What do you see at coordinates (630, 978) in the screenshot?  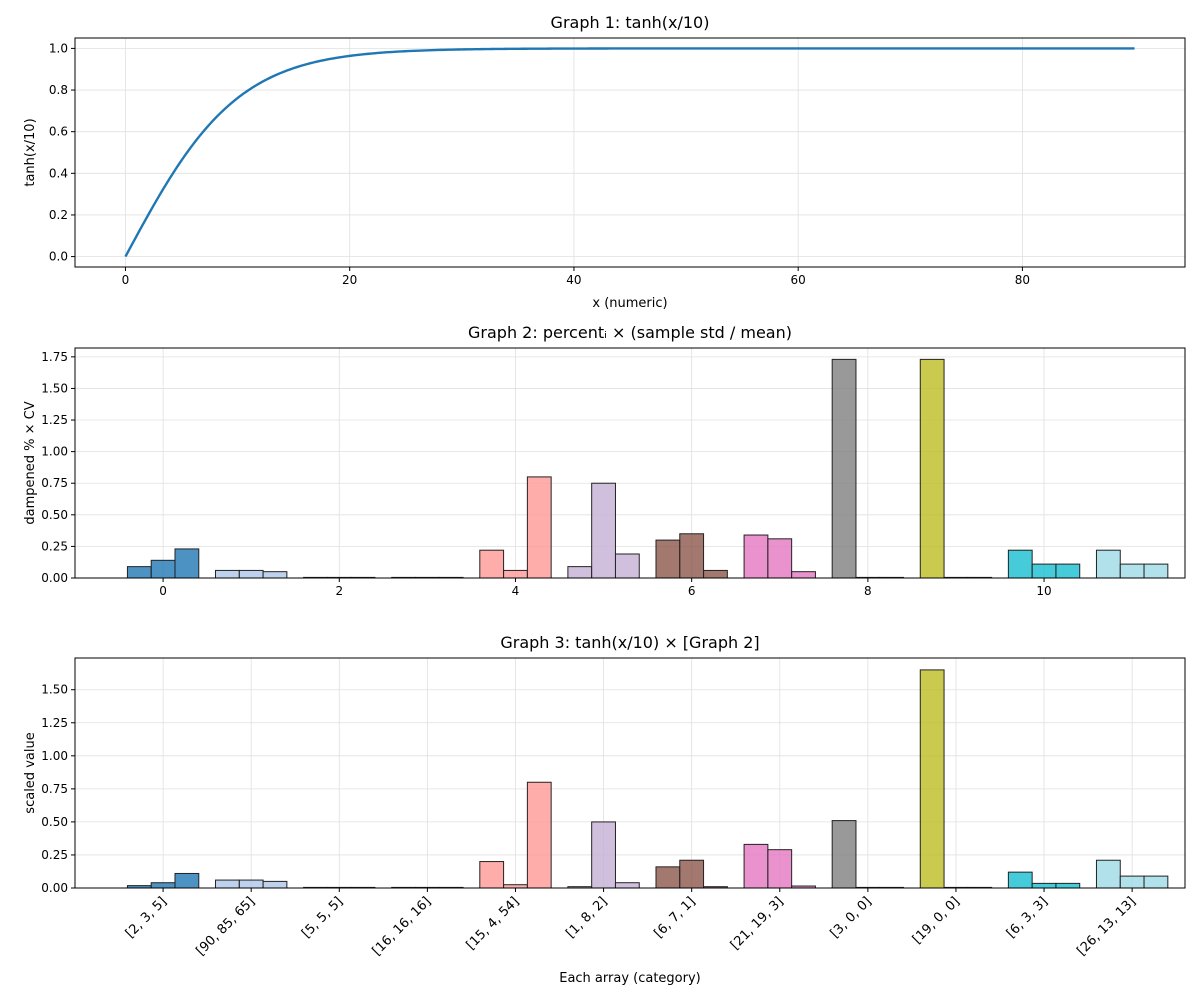 I see `x-axis-label: Each array (category)` at bounding box center [630, 978].